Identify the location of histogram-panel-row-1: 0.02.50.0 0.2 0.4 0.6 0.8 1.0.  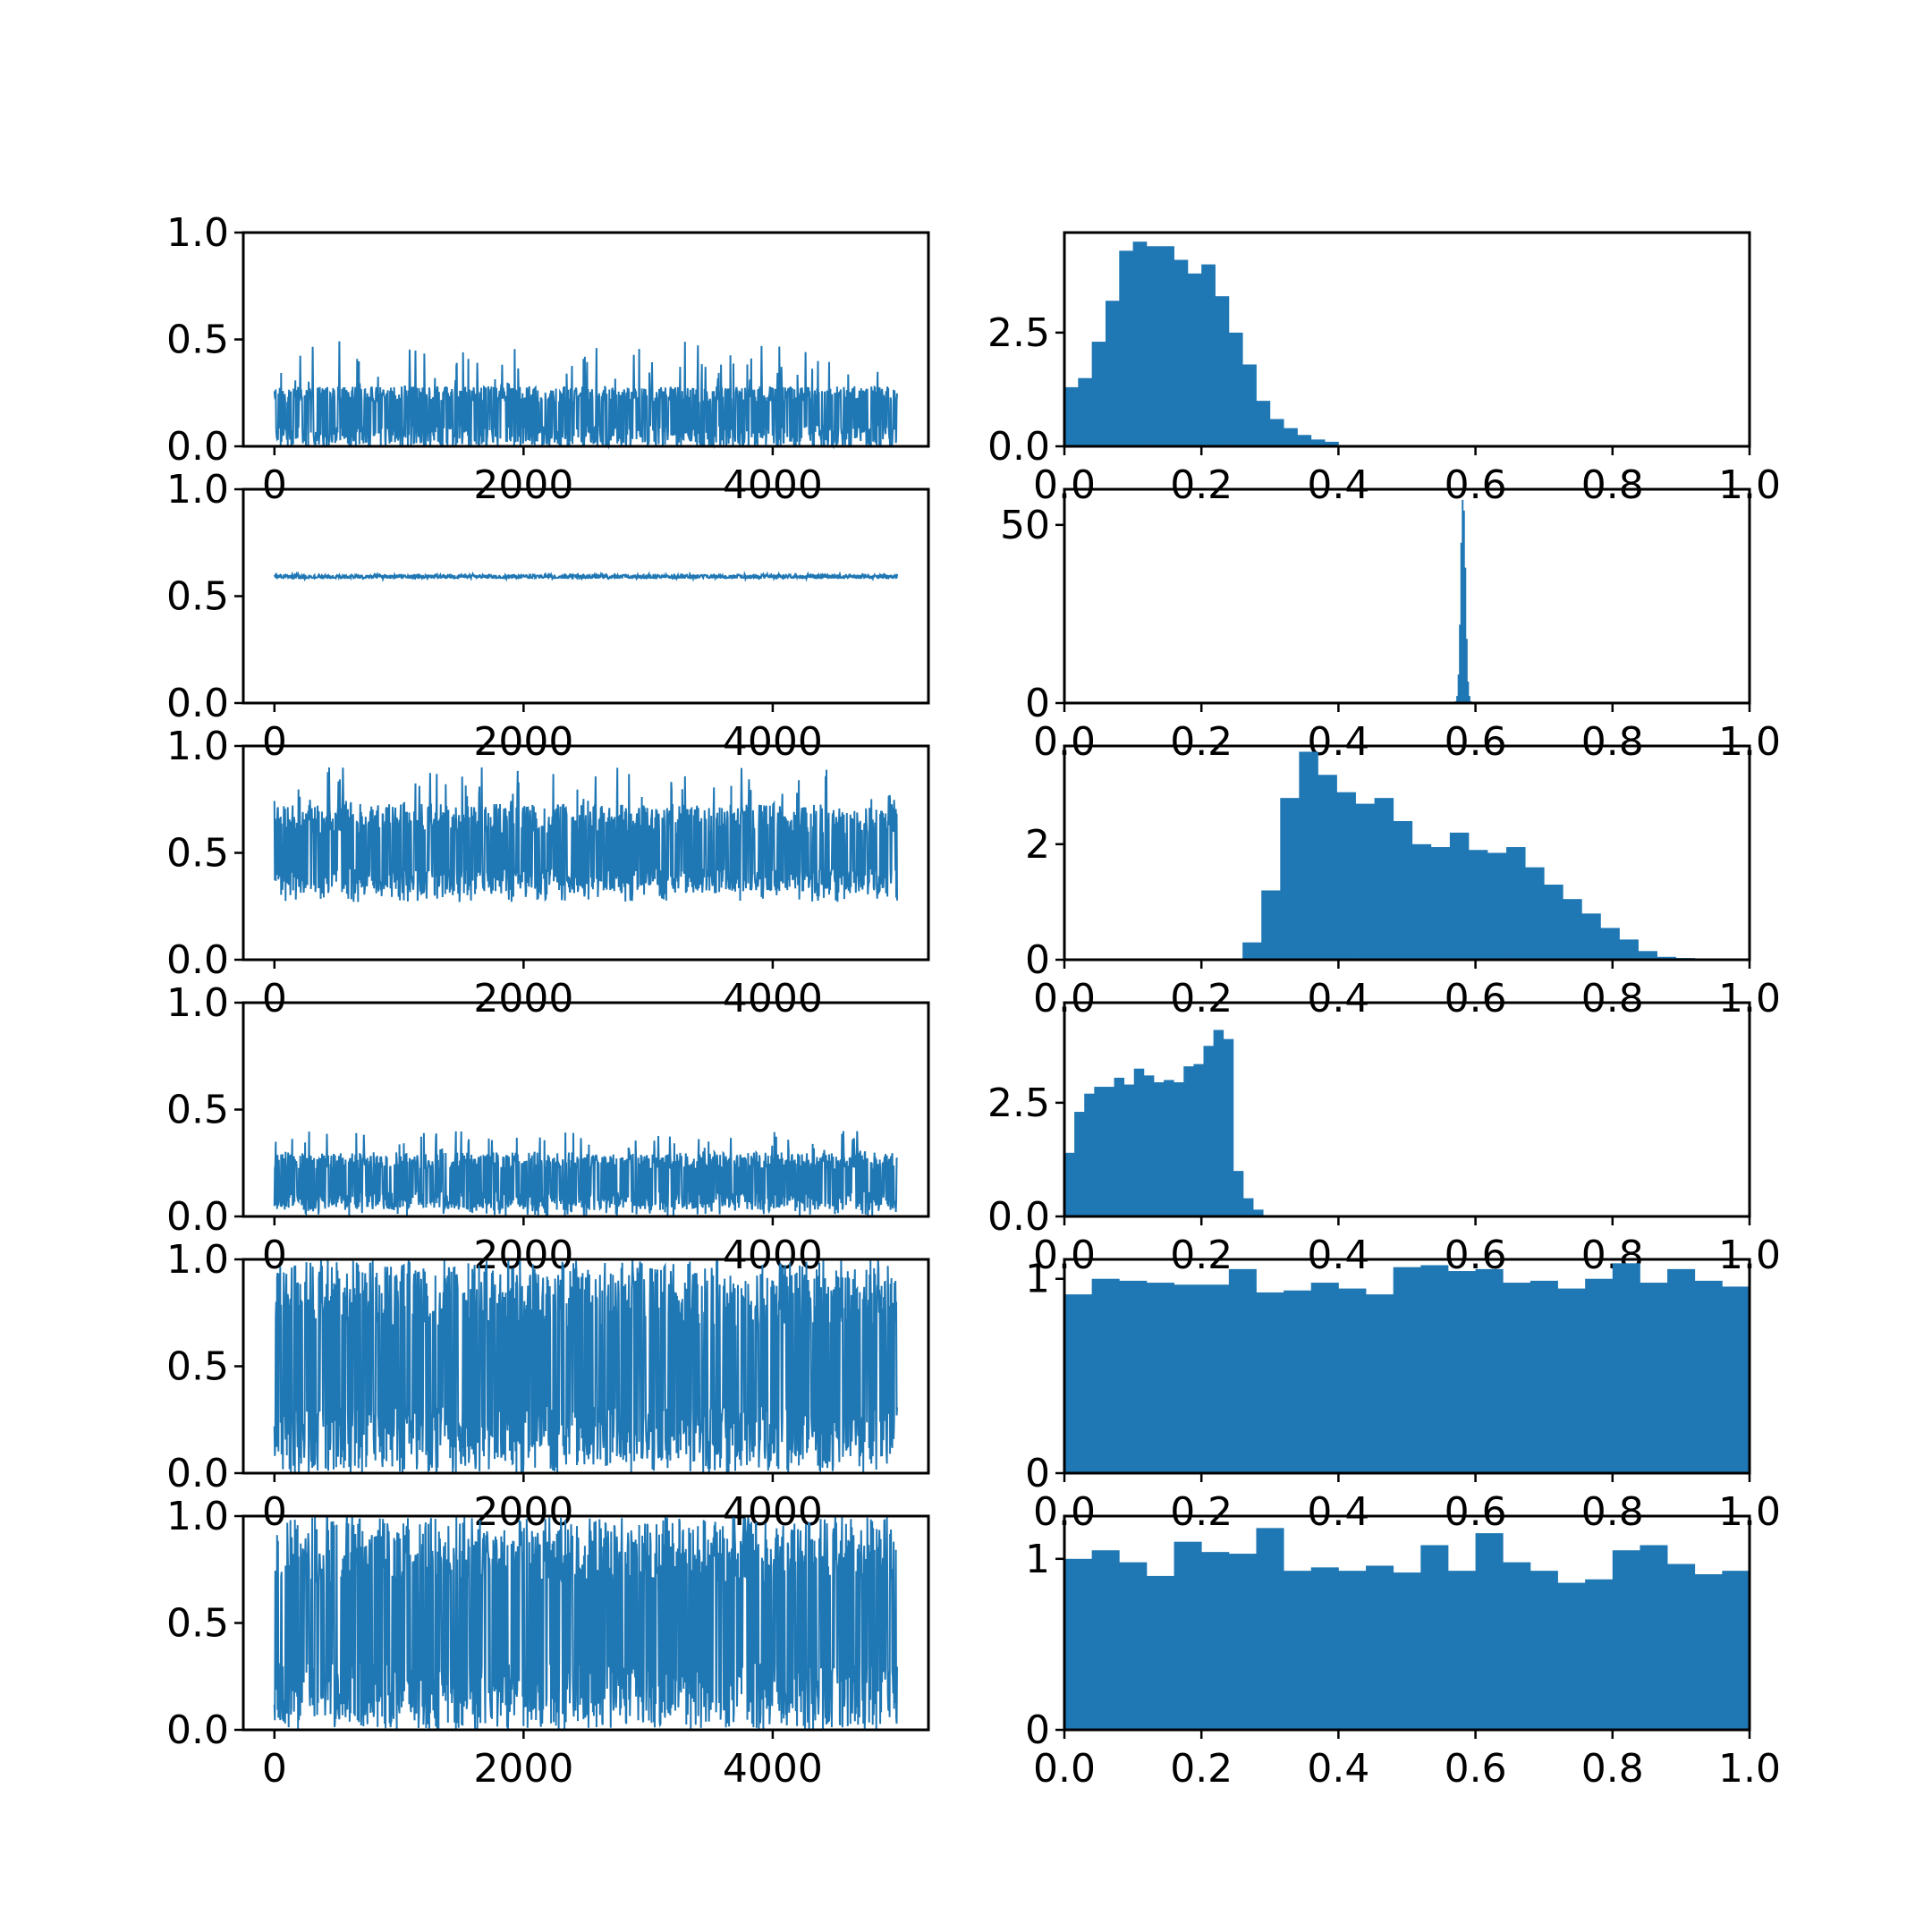
(1384, 369).